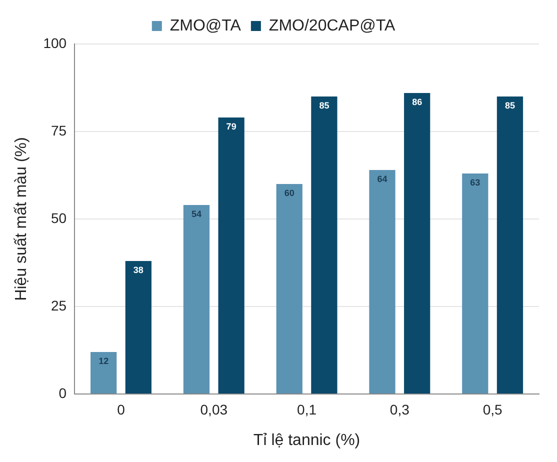  Describe the element at coordinates (58, 305) in the screenshot. I see `y-tick-label: 25` at that location.